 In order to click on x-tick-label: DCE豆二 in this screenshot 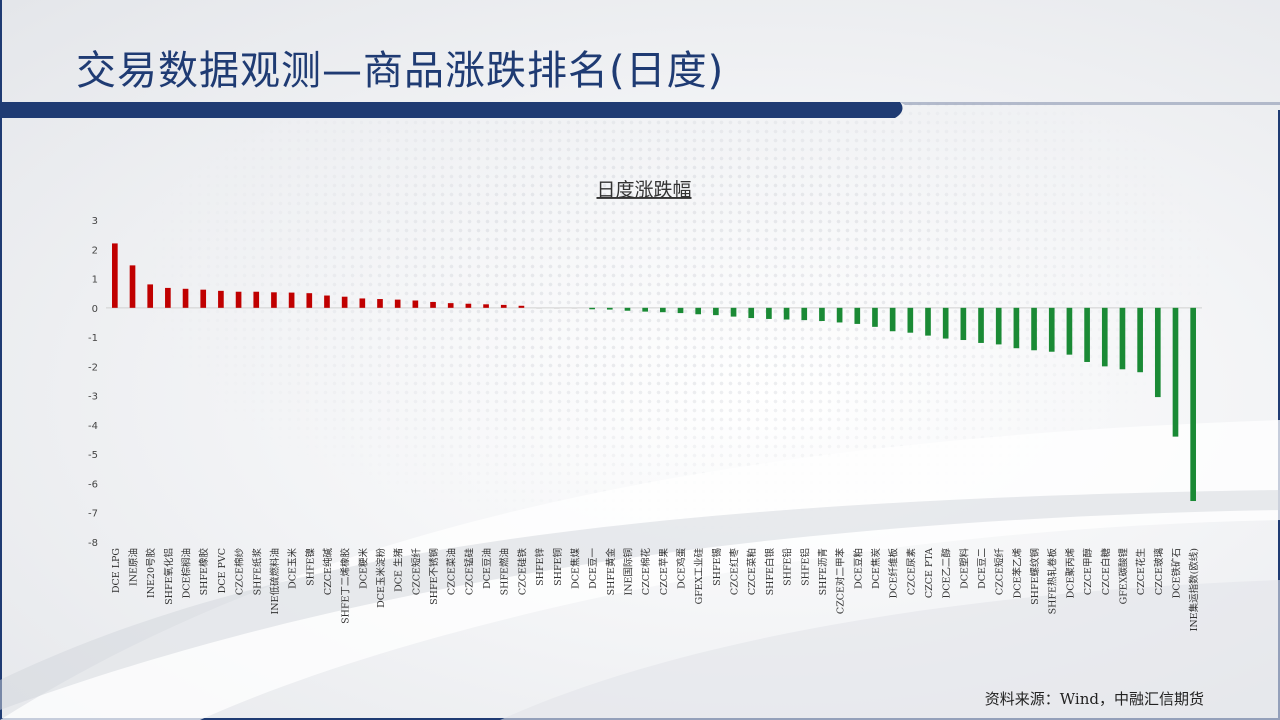, I will do `click(982, 568)`.